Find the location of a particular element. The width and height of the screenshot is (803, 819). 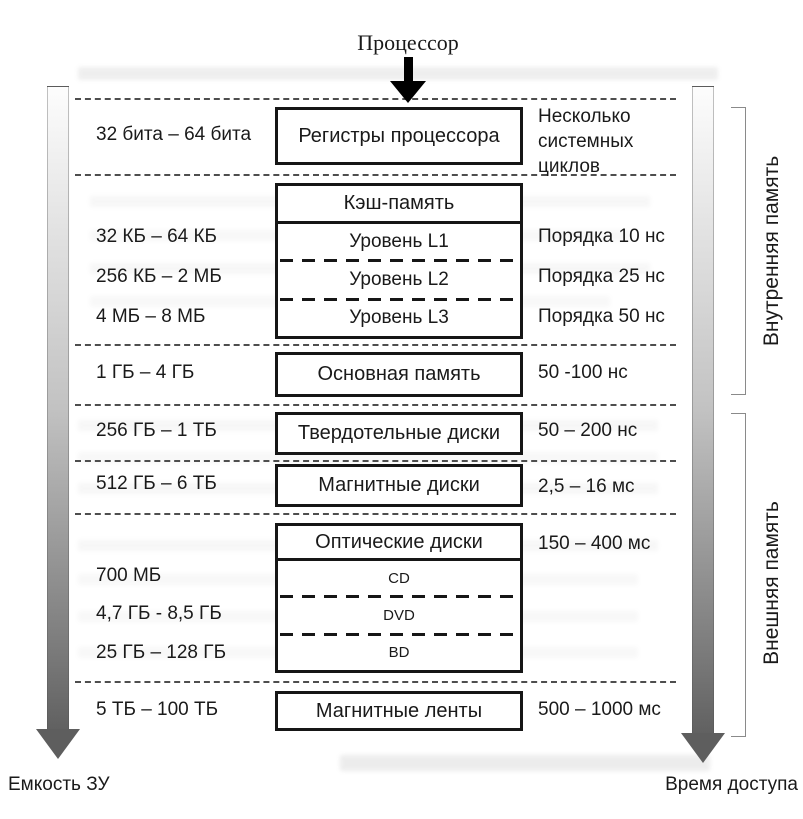

cache-level-l1: Уровень L1 is located at coordinates (399, 241).